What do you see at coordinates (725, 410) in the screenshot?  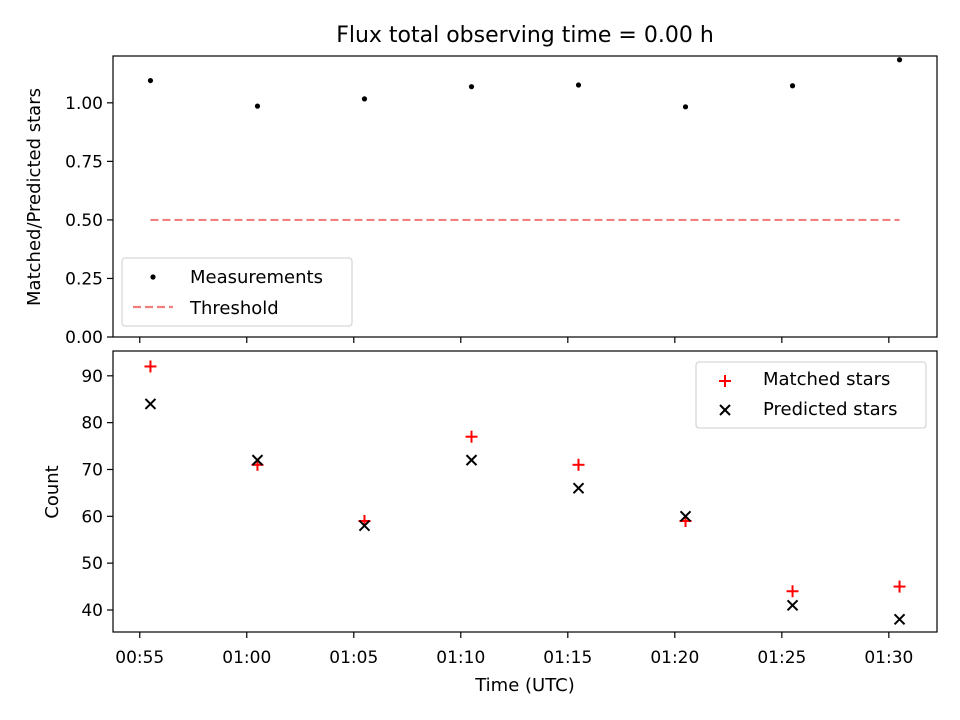 I see `legend-predicted-marker` at bounding box center [725, 410].